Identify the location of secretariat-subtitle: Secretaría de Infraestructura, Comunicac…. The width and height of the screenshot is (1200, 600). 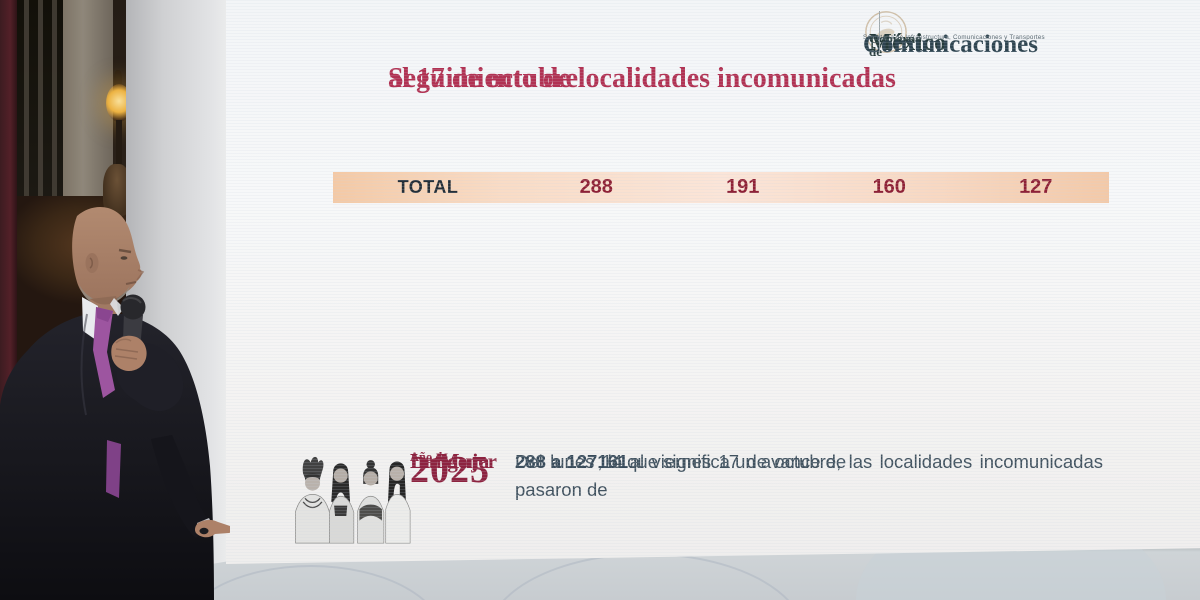
(954, 37).